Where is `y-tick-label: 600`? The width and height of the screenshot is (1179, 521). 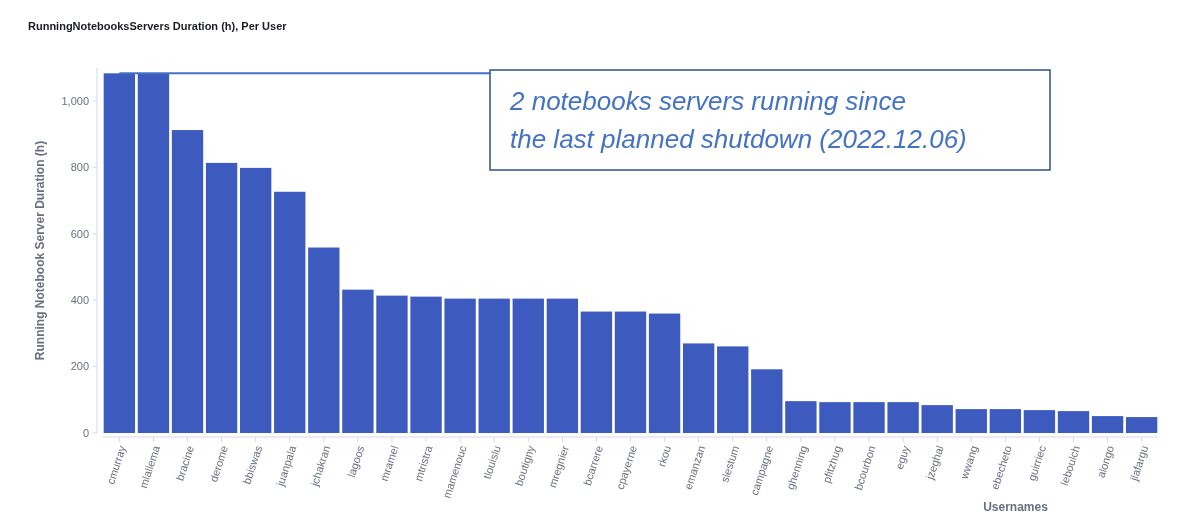 y-tick-label: 600 is located at coordinates (79, 233).